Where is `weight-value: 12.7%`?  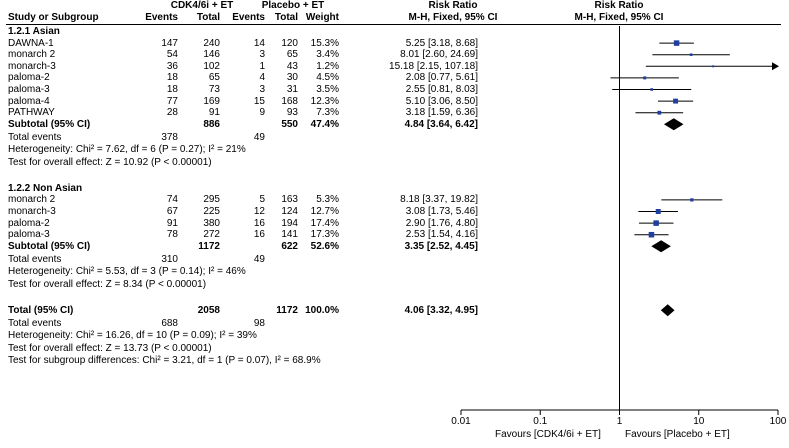 weight-value: 12.7% is located at coordinates (324, 211).